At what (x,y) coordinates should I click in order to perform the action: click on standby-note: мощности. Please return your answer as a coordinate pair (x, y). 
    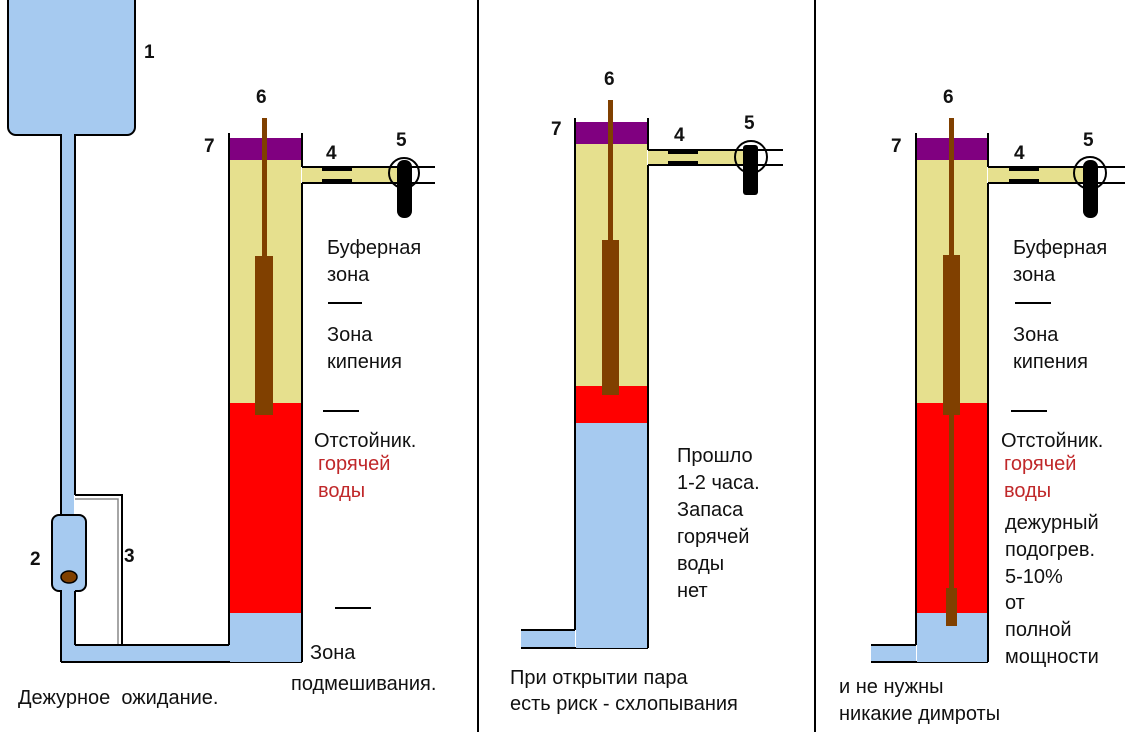
    Looking at the image, I should click on (1052, 657).